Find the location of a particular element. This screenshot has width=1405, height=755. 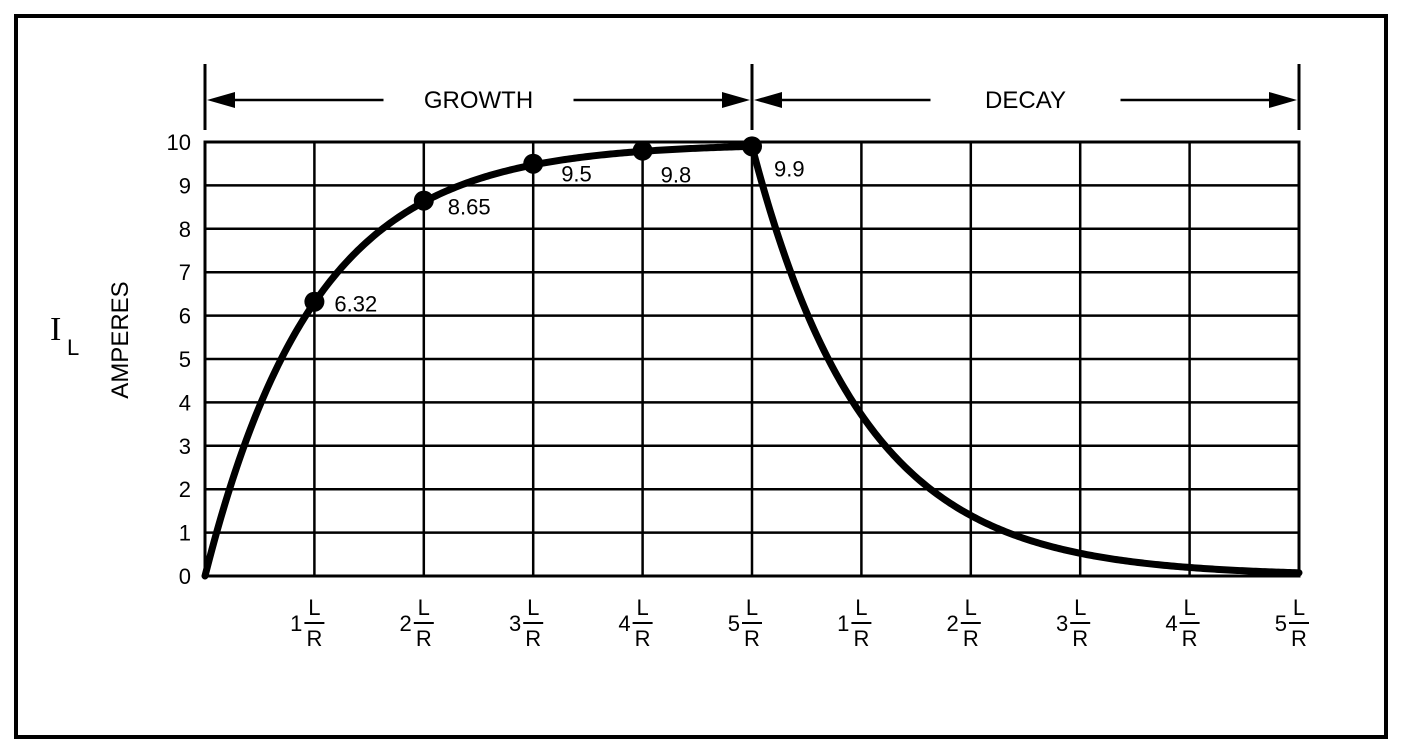

y-tick-label: 9 is located at coordinates (185, 185).